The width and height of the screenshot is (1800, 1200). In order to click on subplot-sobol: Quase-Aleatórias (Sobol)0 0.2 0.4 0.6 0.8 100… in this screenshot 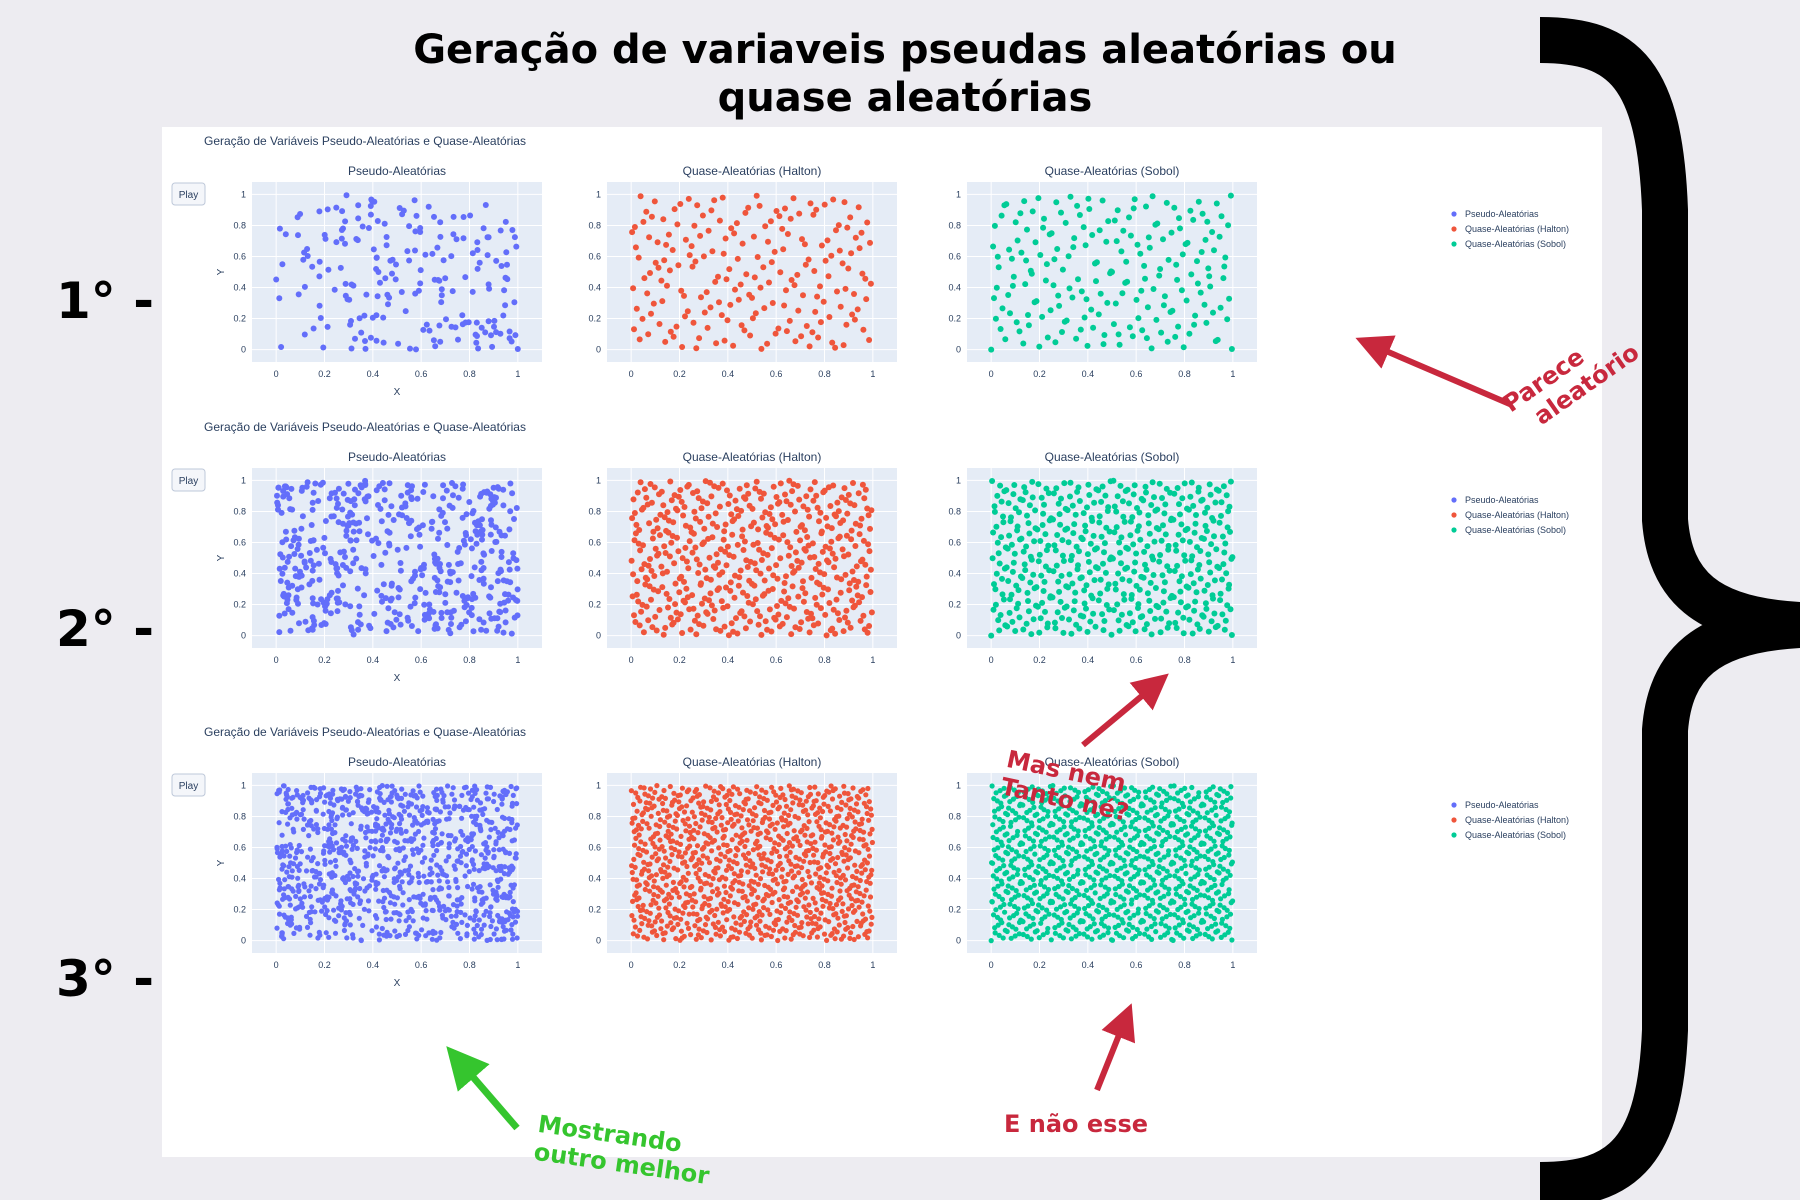, I will do `click(1102, 862)`.